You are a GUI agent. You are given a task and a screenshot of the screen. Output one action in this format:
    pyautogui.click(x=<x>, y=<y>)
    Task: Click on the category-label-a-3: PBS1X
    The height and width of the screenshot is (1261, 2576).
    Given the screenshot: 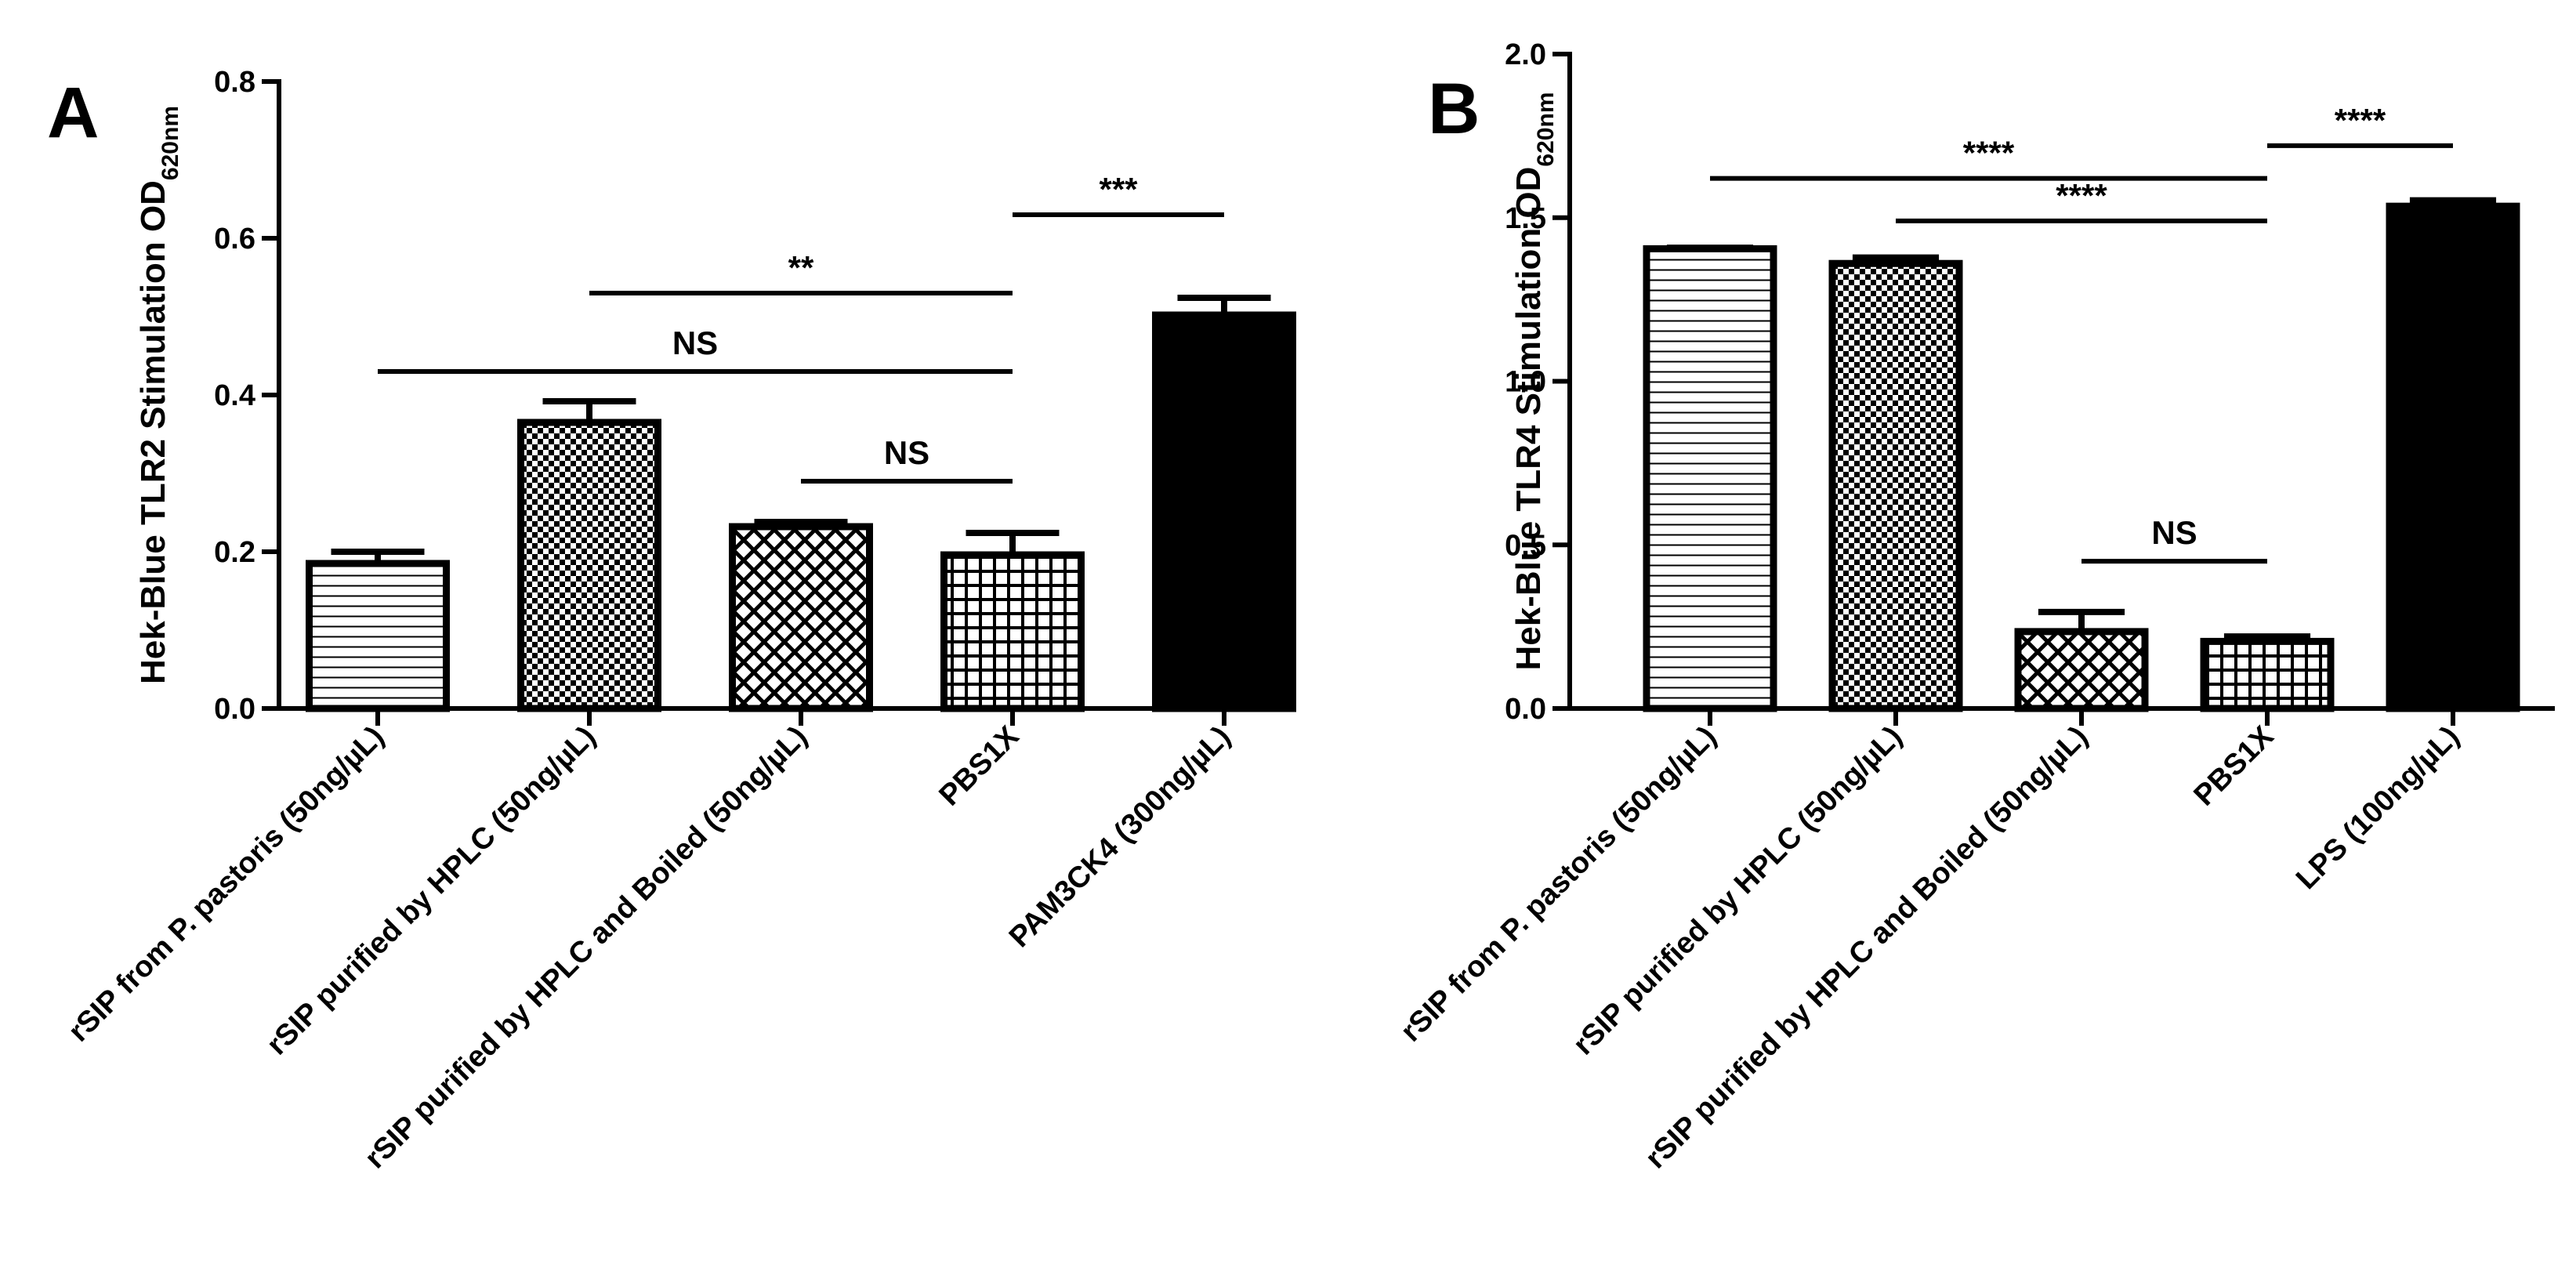 What is the action you would take?
    pyautogui.click(x=979, y=765)
    